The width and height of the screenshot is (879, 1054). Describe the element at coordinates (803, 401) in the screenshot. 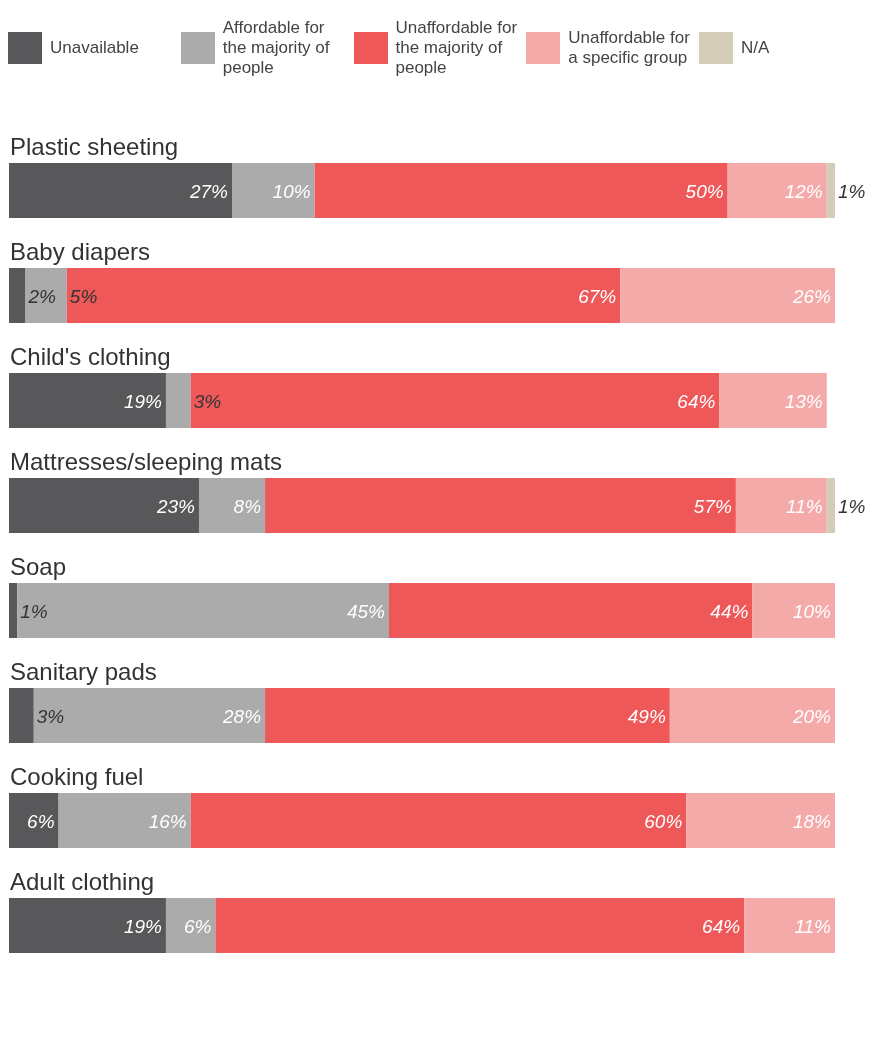

I see `data-label: 13%` at that location.